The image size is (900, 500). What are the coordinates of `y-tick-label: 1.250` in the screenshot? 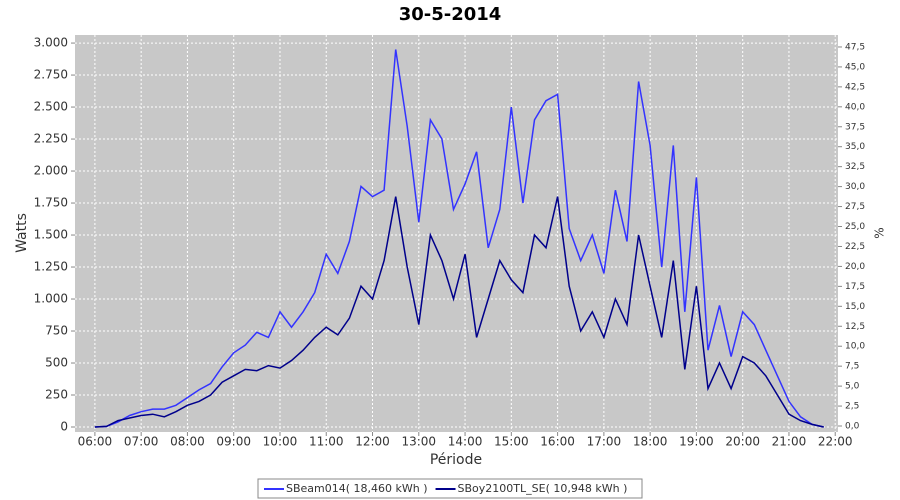 It's located at (51, 267).